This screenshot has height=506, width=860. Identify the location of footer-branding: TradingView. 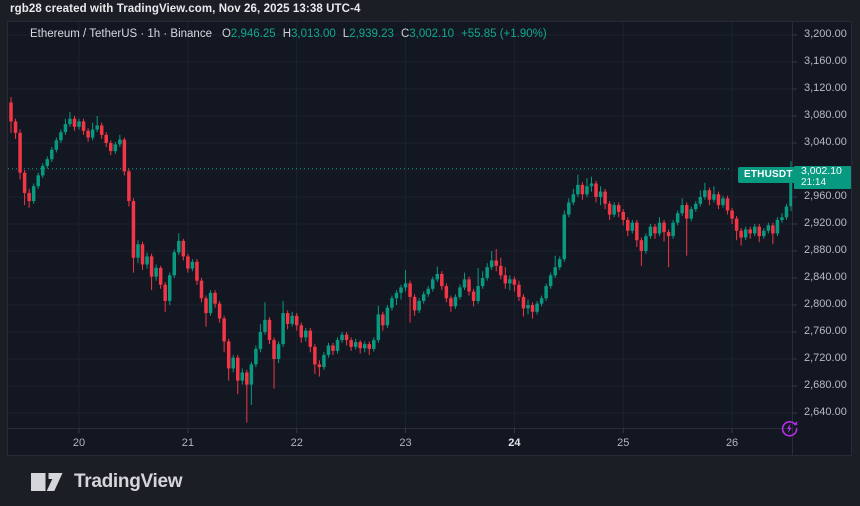
(106, 482).